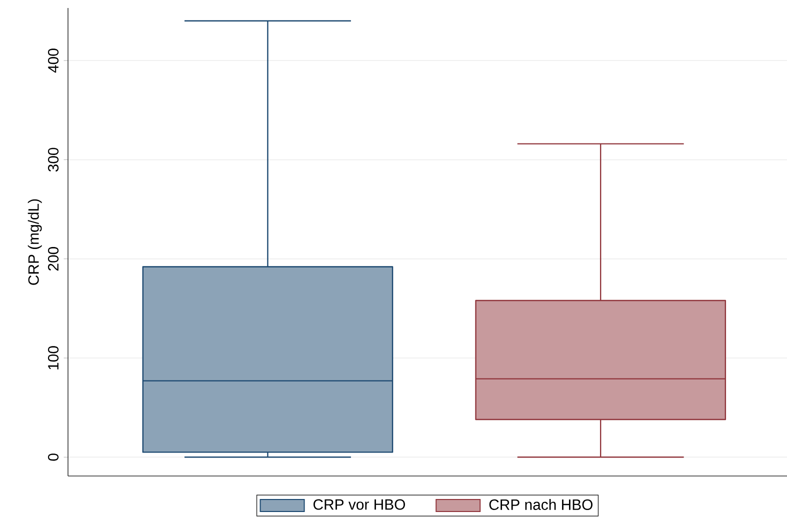 The image size is (787, 526). Describe the element at coordinates (53, 160) in the screenshot. I see `y-tick-label: 300` at that location.